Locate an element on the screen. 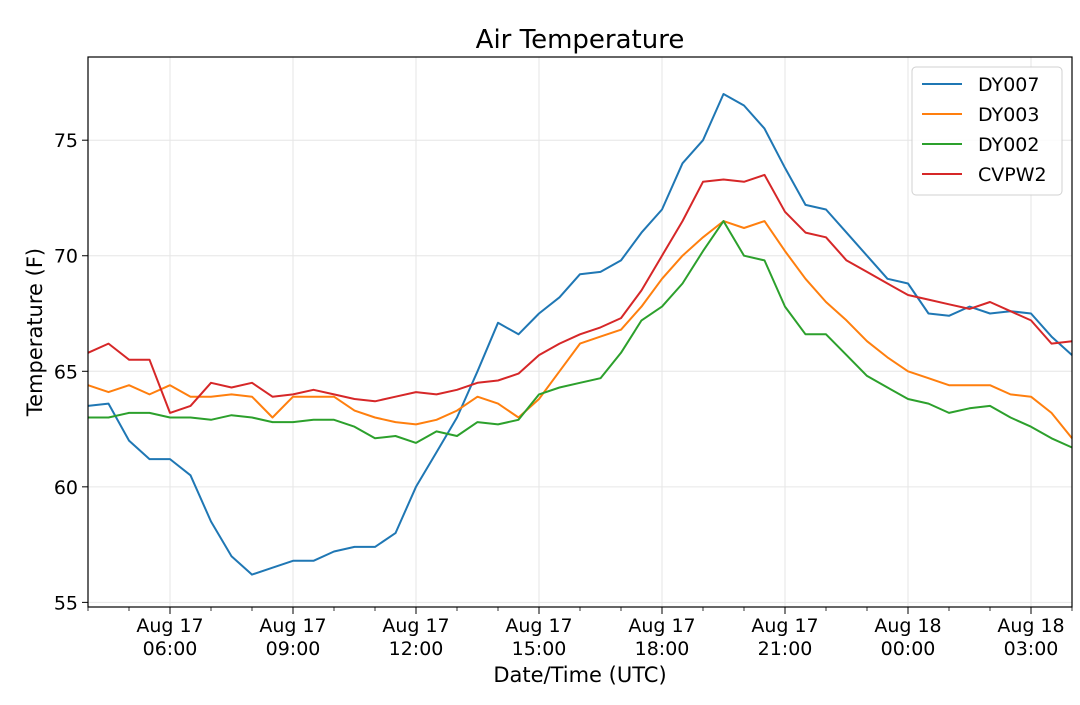 This screenshot has width=1080, height=705. x-tick-label-time: 15:00 is located at coordinates (539, 649).